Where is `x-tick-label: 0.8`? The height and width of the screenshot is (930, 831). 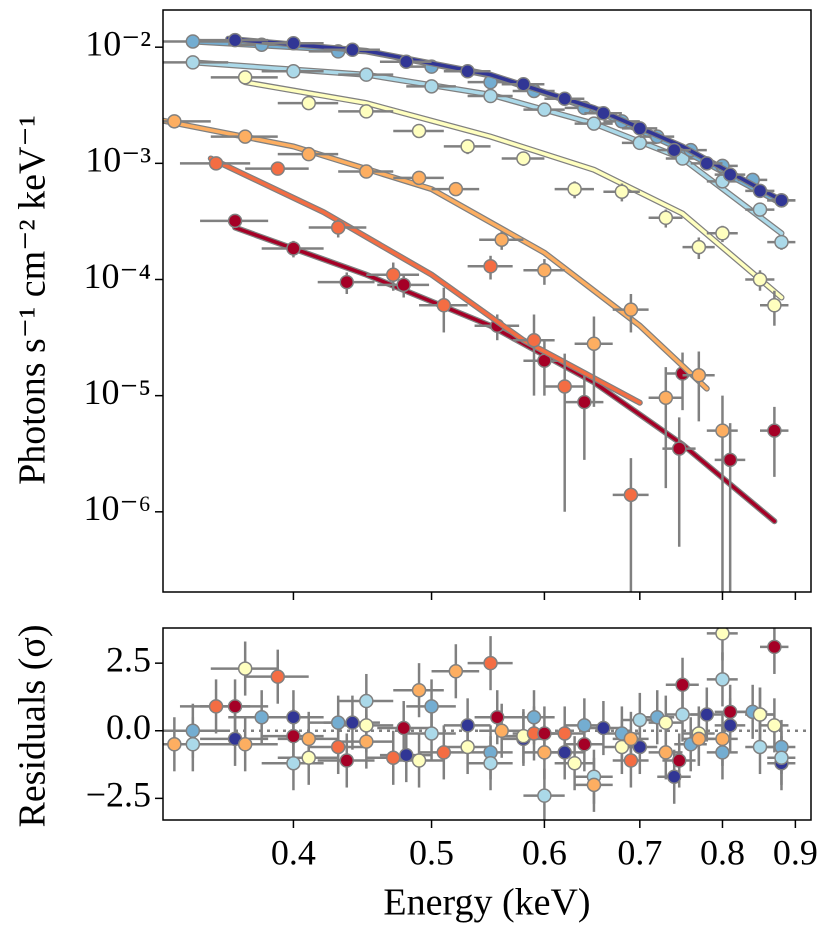
x-tick-label: 0.8 is located at coordinates (722, 852).